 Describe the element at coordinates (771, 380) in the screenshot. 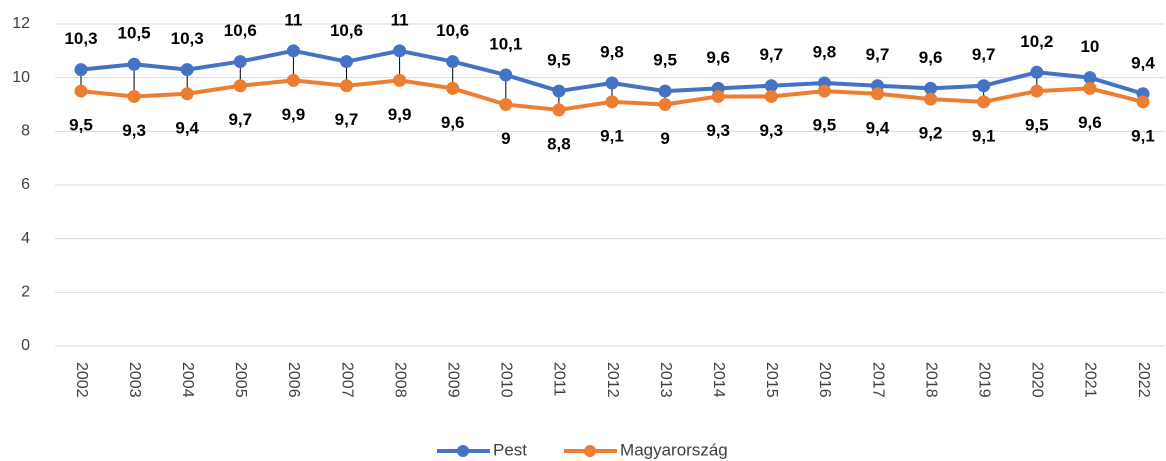

I see `x-tick-label: 2015` at that location.